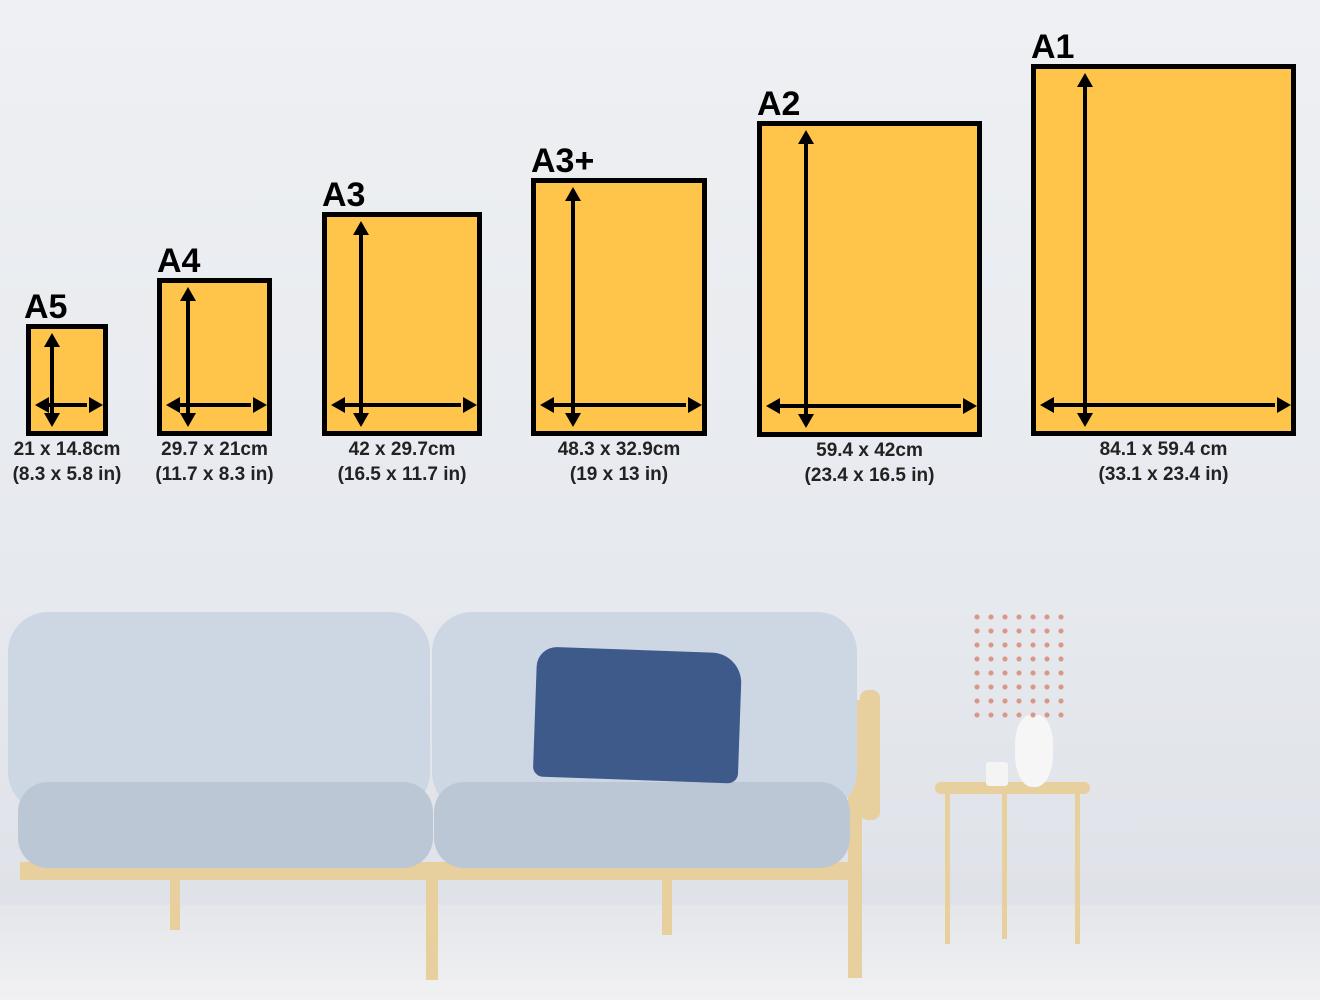 The width and height of the screenshot is (1320, 1000). I want to click on imperial-dimensions: (19 x 13 in), so click(619, 474).